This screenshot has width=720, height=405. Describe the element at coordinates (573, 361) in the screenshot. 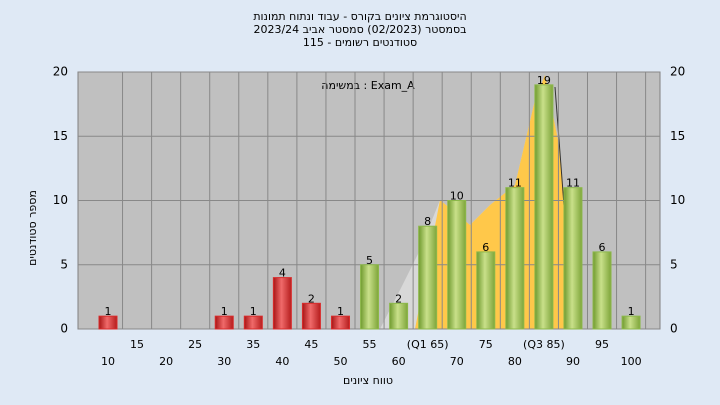

I see `x-tick-label: 90` at that location.